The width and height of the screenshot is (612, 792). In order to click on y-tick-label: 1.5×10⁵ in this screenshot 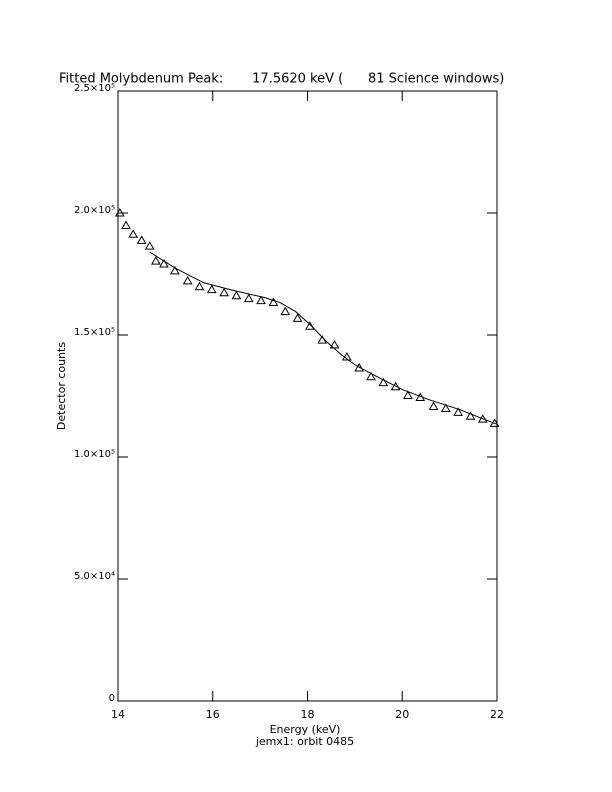, I will do `click(94, 332)`.